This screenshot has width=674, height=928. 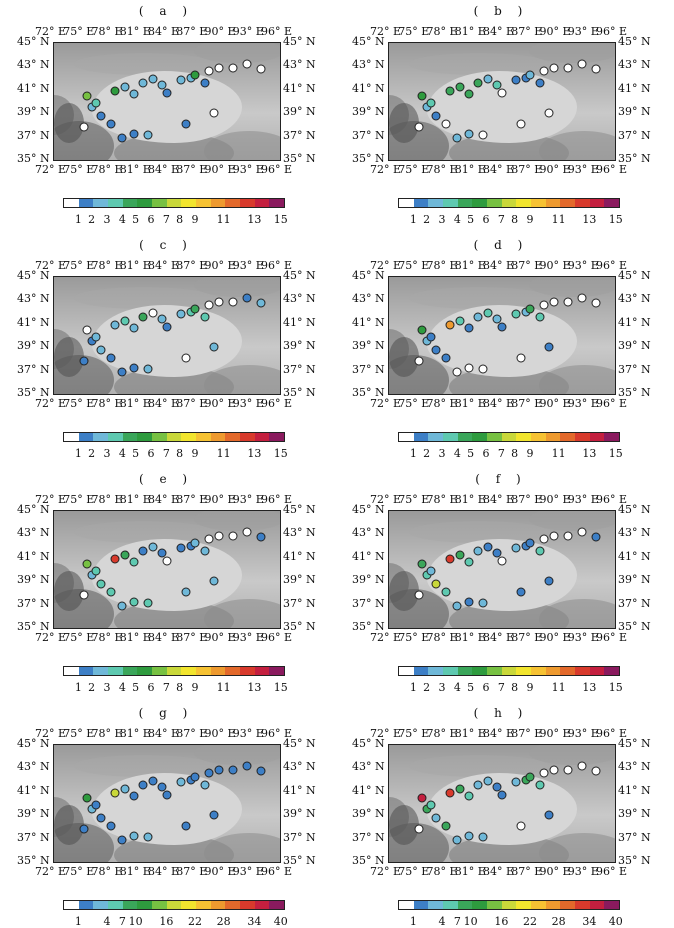 What do you see at coordinates (166, 921) in the screenshot?
I see `colorbar-tick-label: 16` at bounding box center [166, 921].